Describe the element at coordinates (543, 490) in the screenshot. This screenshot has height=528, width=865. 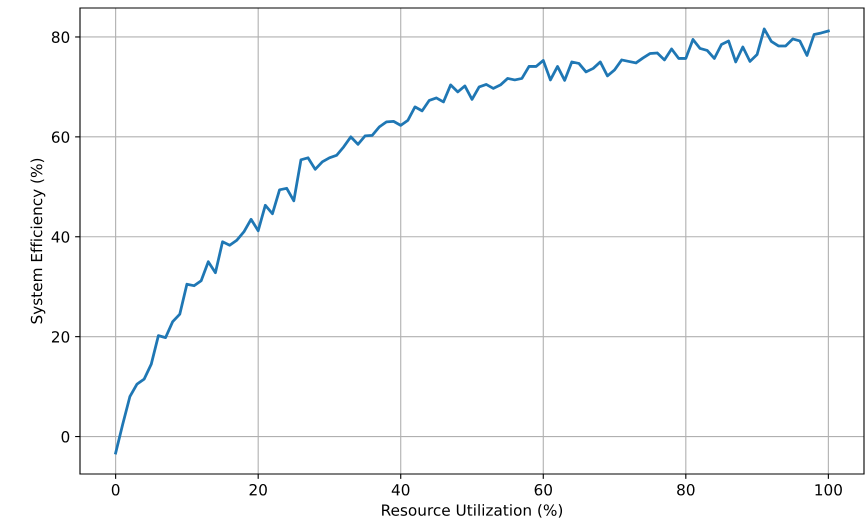
I see `x-tick-label: 60` at that location.